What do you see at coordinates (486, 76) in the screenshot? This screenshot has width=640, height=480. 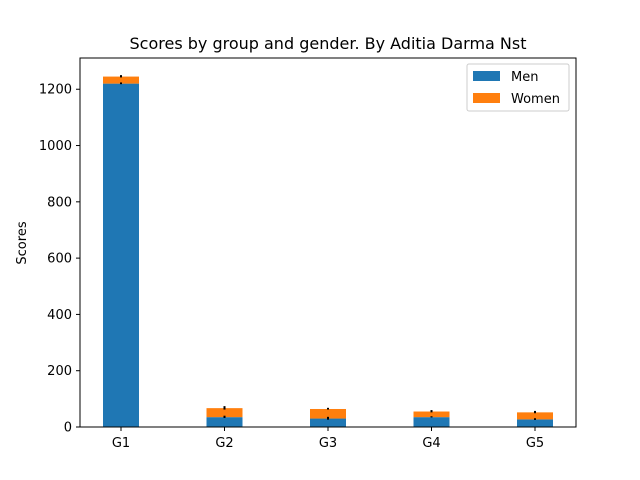 I see `legend-swatch-men` at bounding box center [486, 76].